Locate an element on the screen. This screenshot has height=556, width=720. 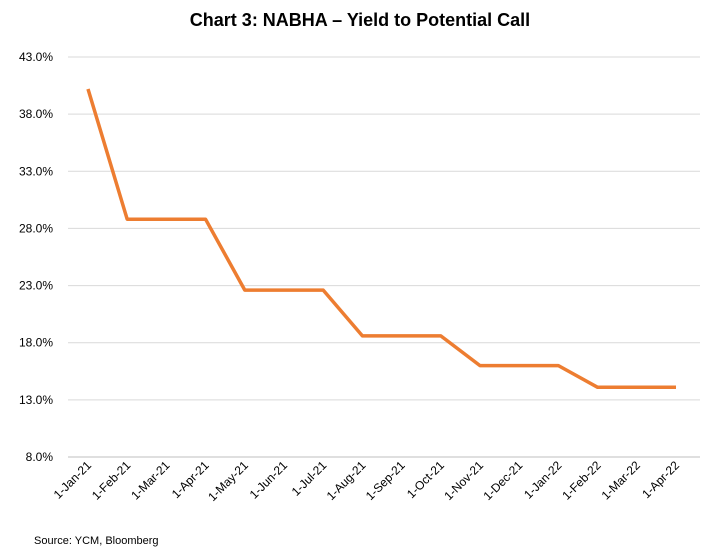
x-tick-label: 1-Apr-22 is located at coordinates (660, 479).